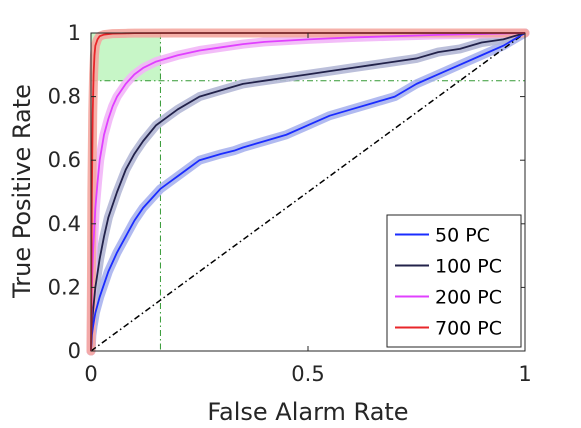 The height and width of the screenshot is (428, 581). What do you see at coordinates (64, 287) in the screenshot?
I see `y-tick-label: 0.2` at bounding box center [64, 287].